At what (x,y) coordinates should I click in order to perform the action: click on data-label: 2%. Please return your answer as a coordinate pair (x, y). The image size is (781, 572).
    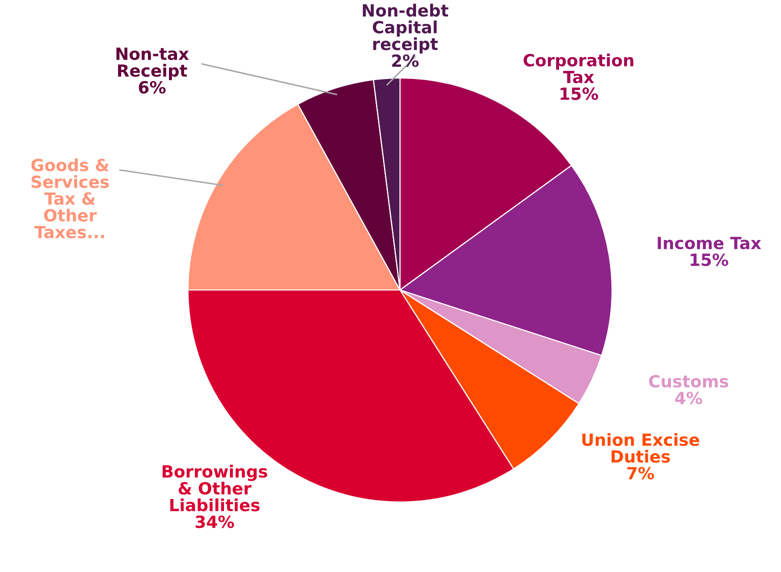
    Looking at the image, I should click on (405, 60).